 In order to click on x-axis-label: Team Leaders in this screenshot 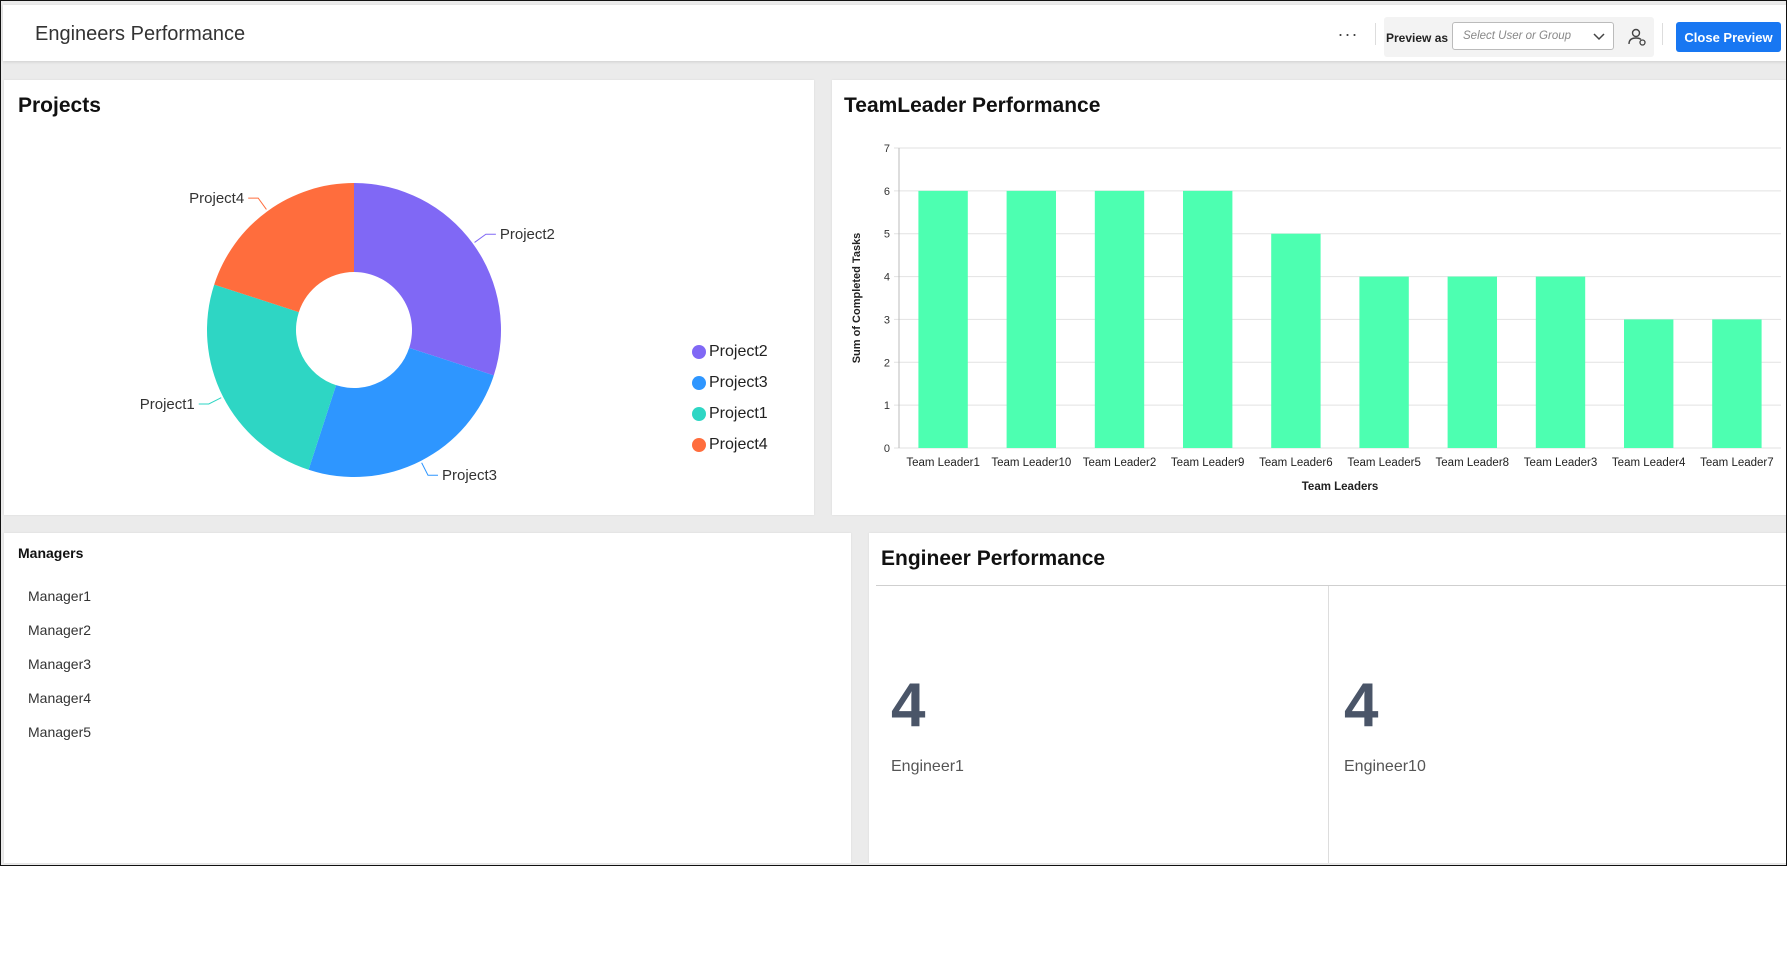, I will do `click(1340, 487)`.